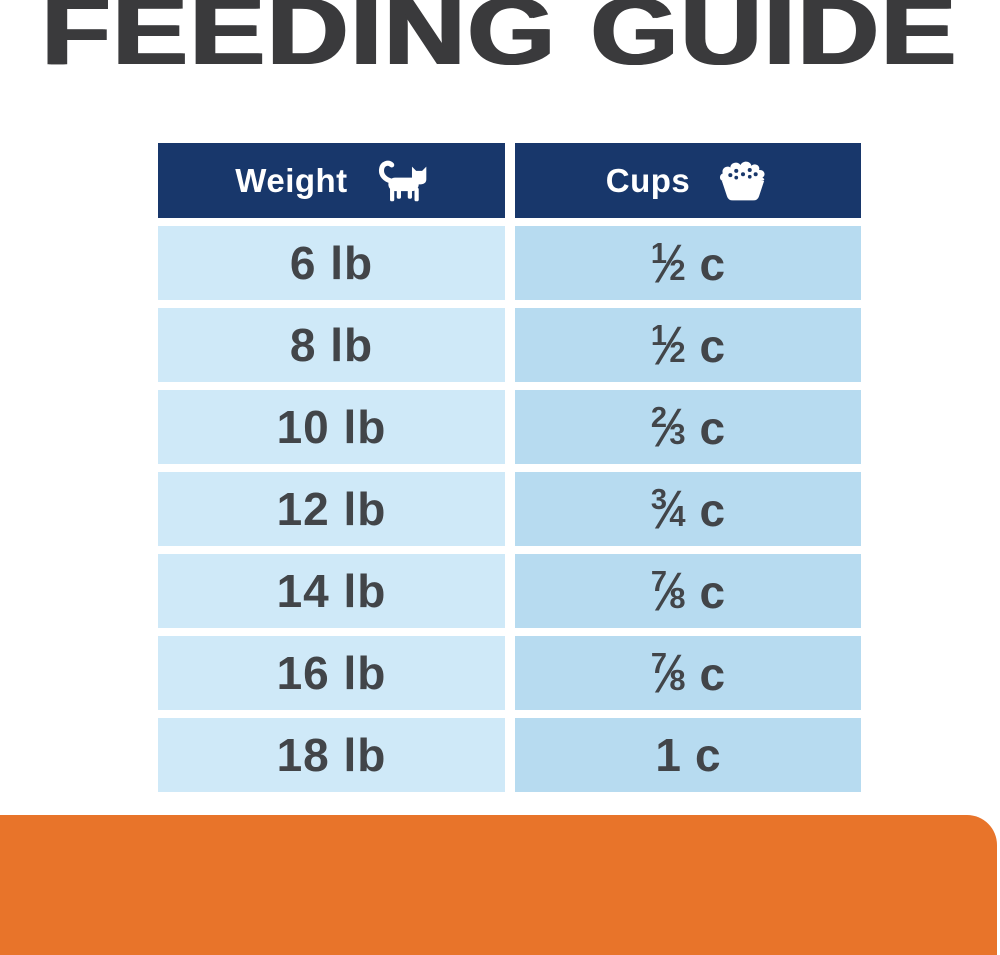 This screenshot has width=1000, height=955. What do you see at coordinates (498, 885) in the screenshot?
I see `orange-footer-bar` at bounding box center [498, 885].